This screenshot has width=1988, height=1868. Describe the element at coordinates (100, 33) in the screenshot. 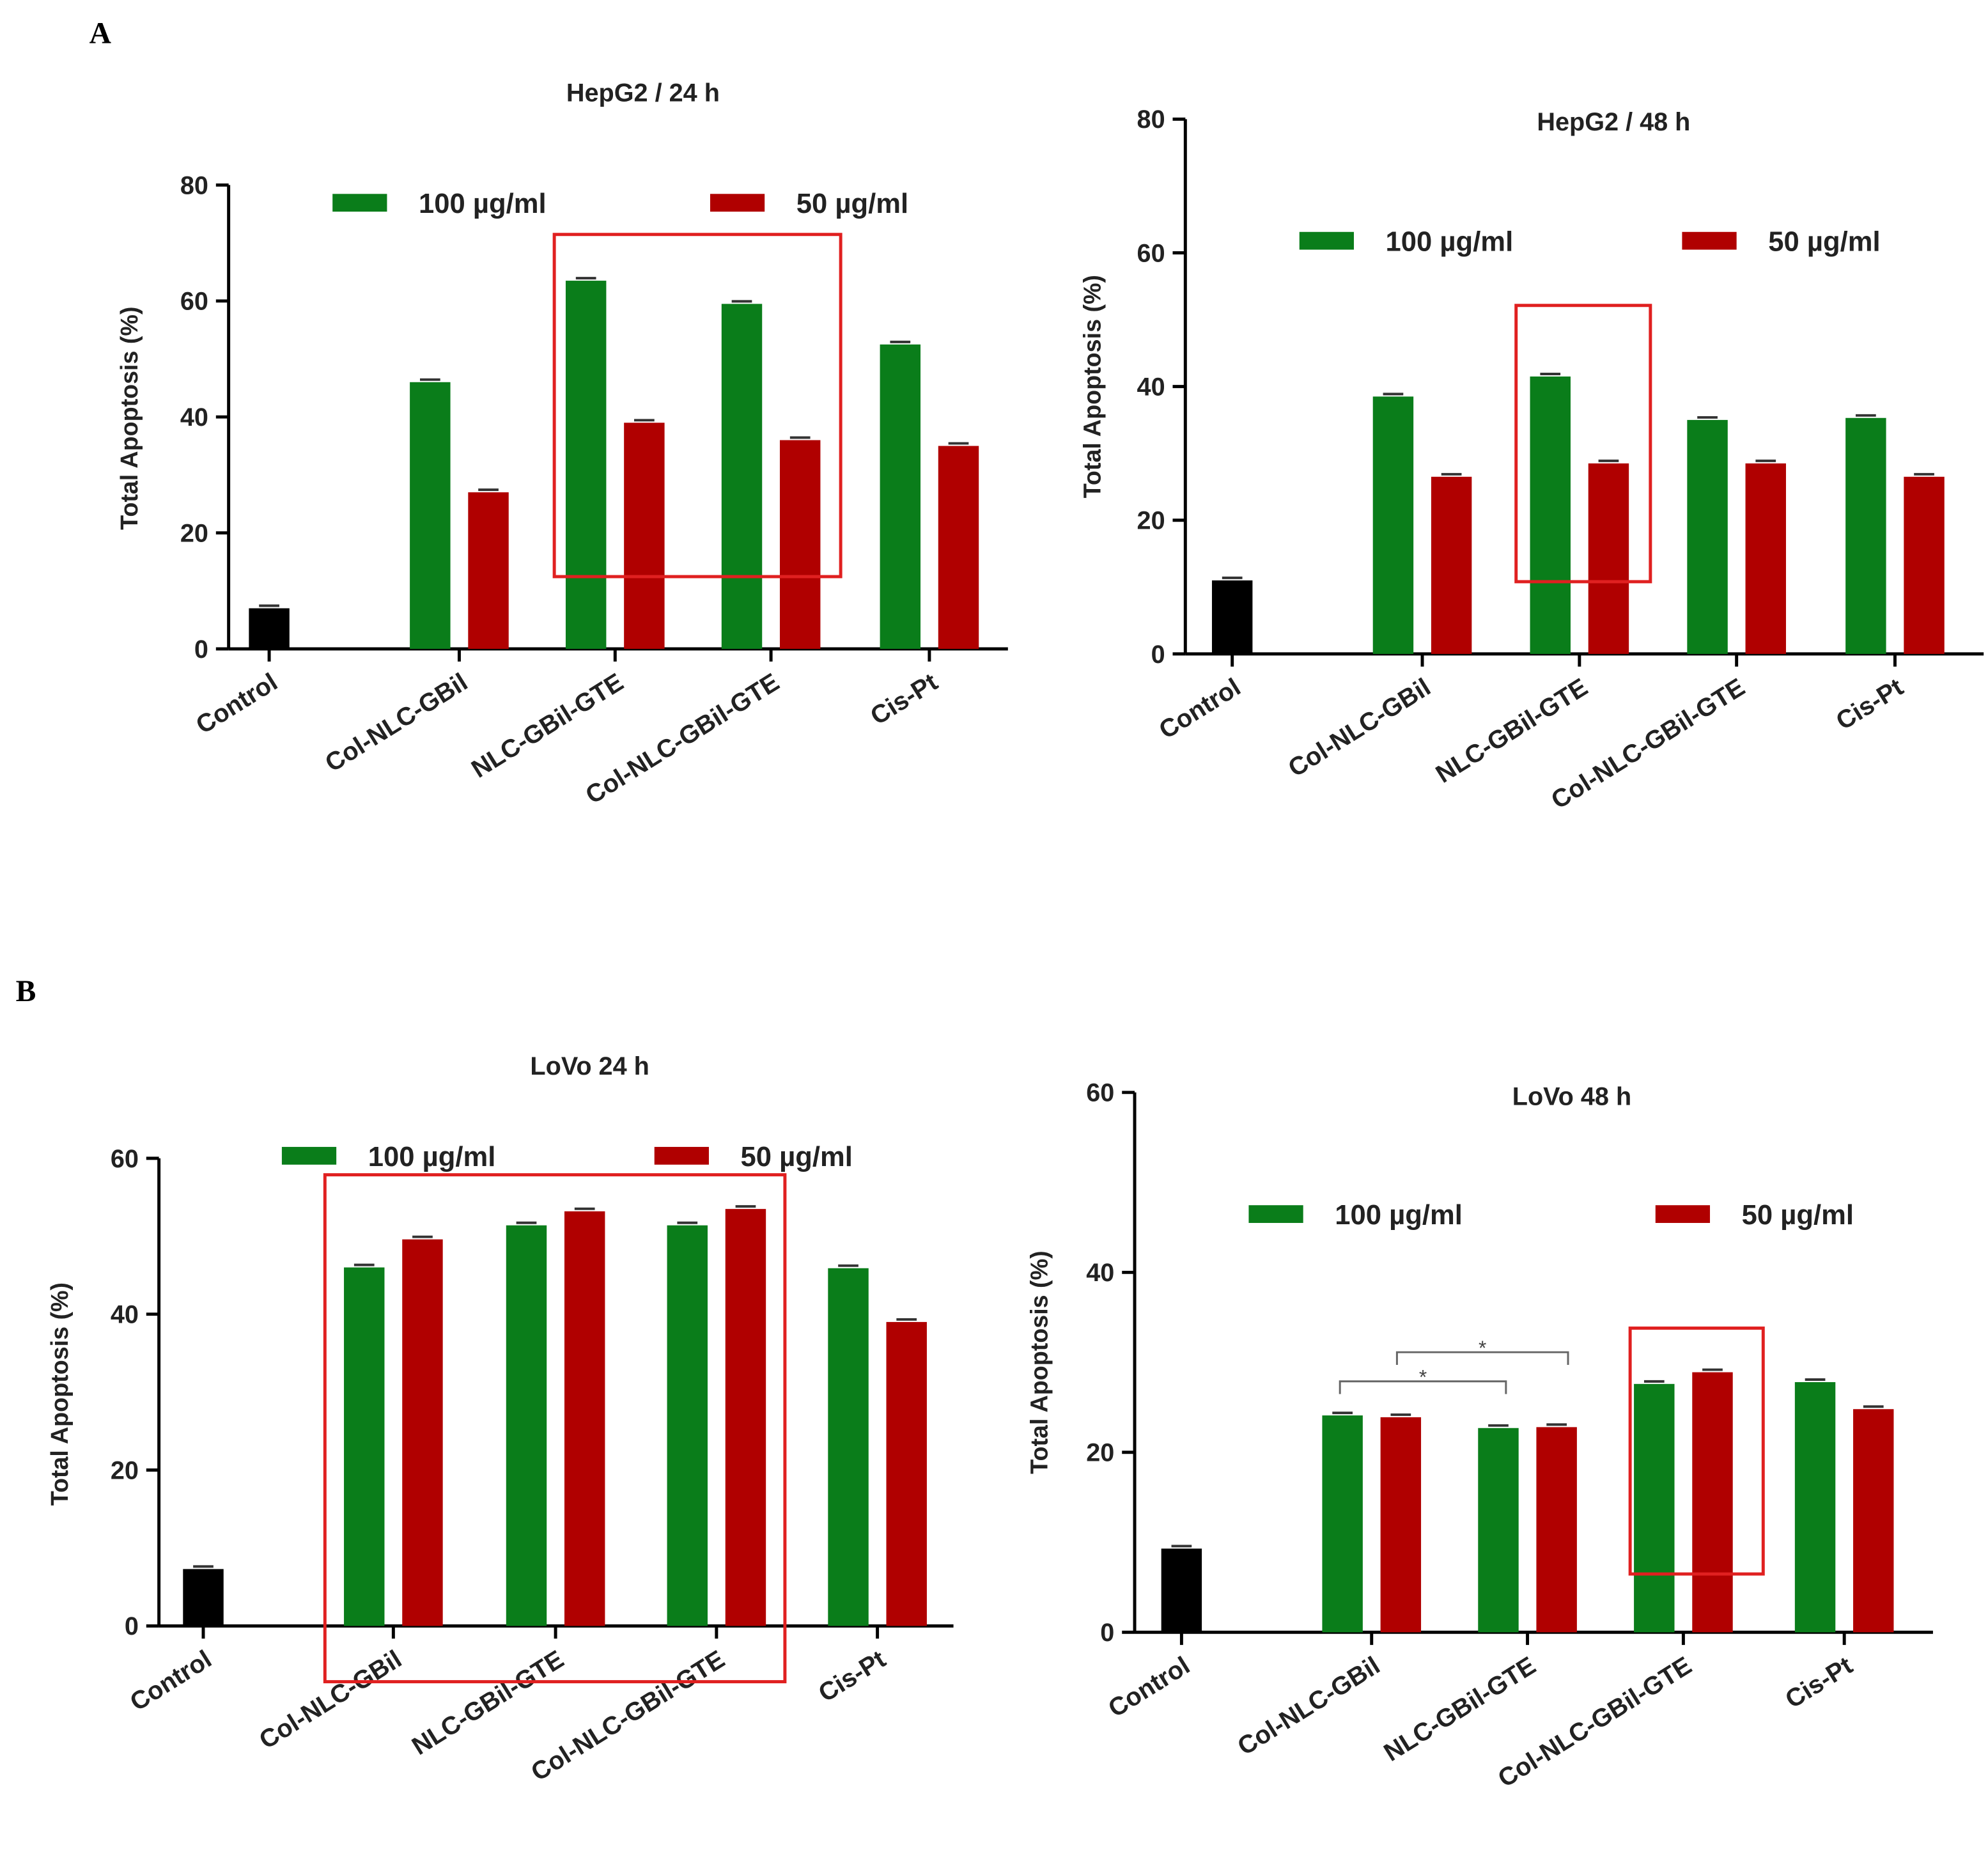

I see `panel-label-a: A` at that location.